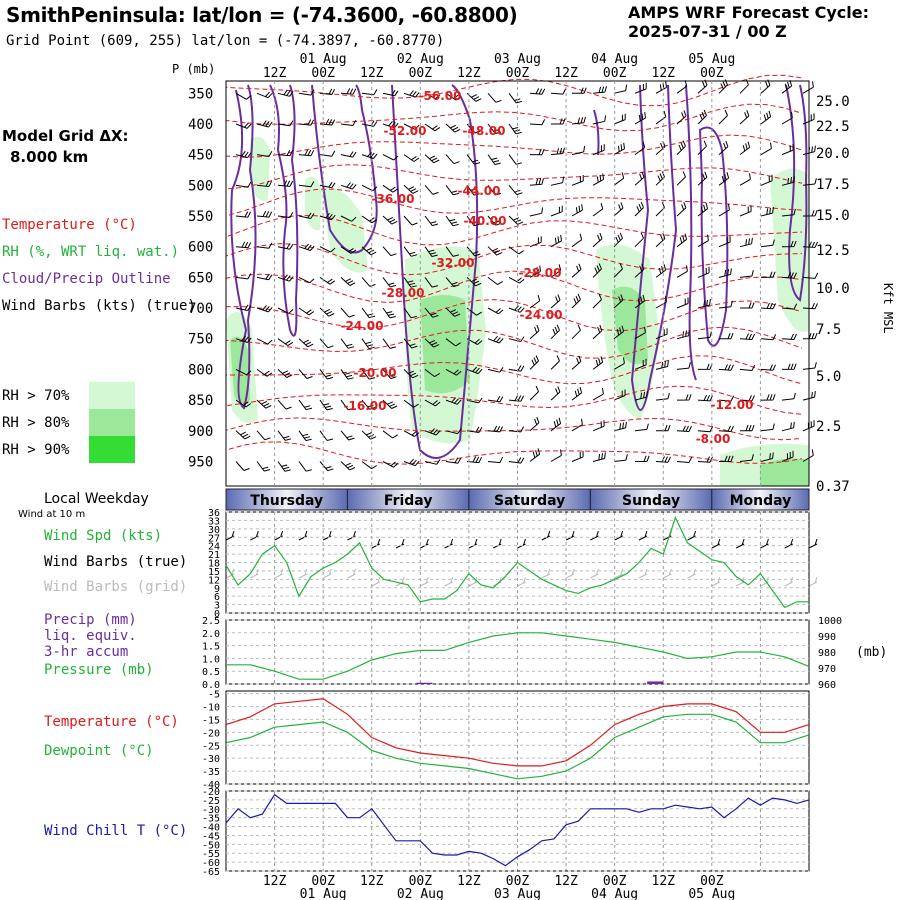 The image size is (900, 900). I want to click on pressure-tick-label: 350, so click(200, 94).